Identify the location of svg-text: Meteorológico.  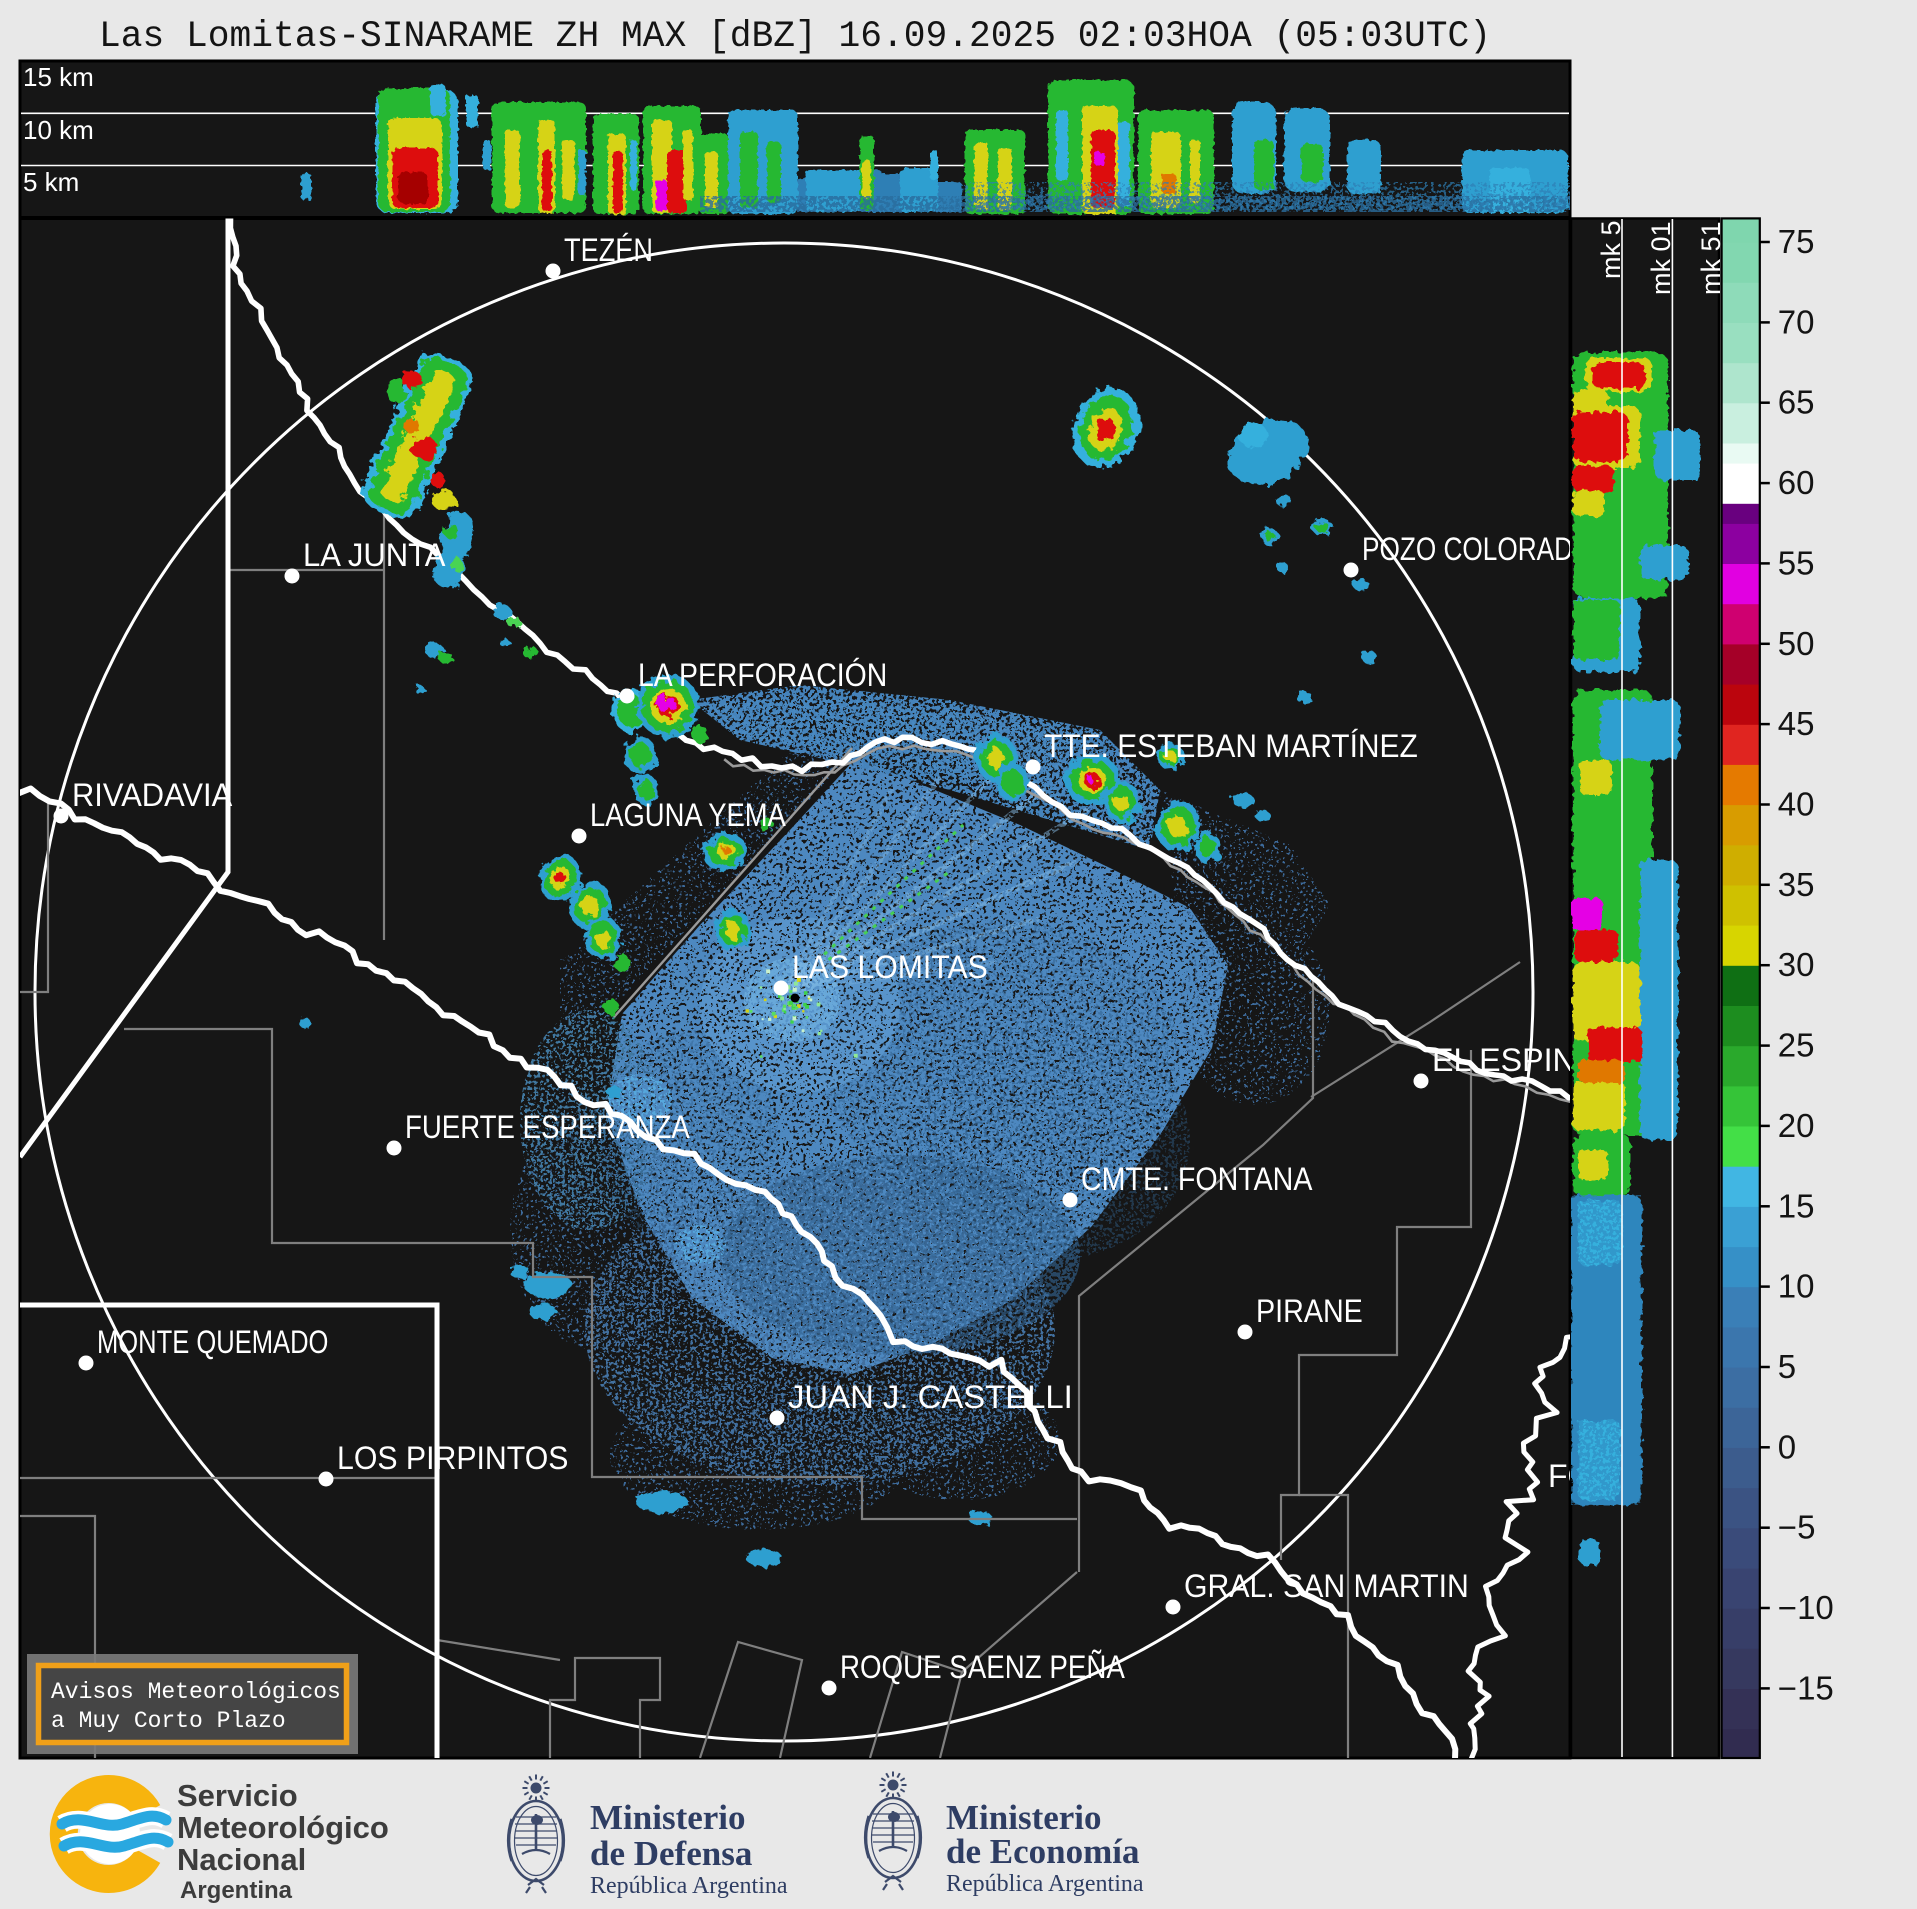
(283, 1827).